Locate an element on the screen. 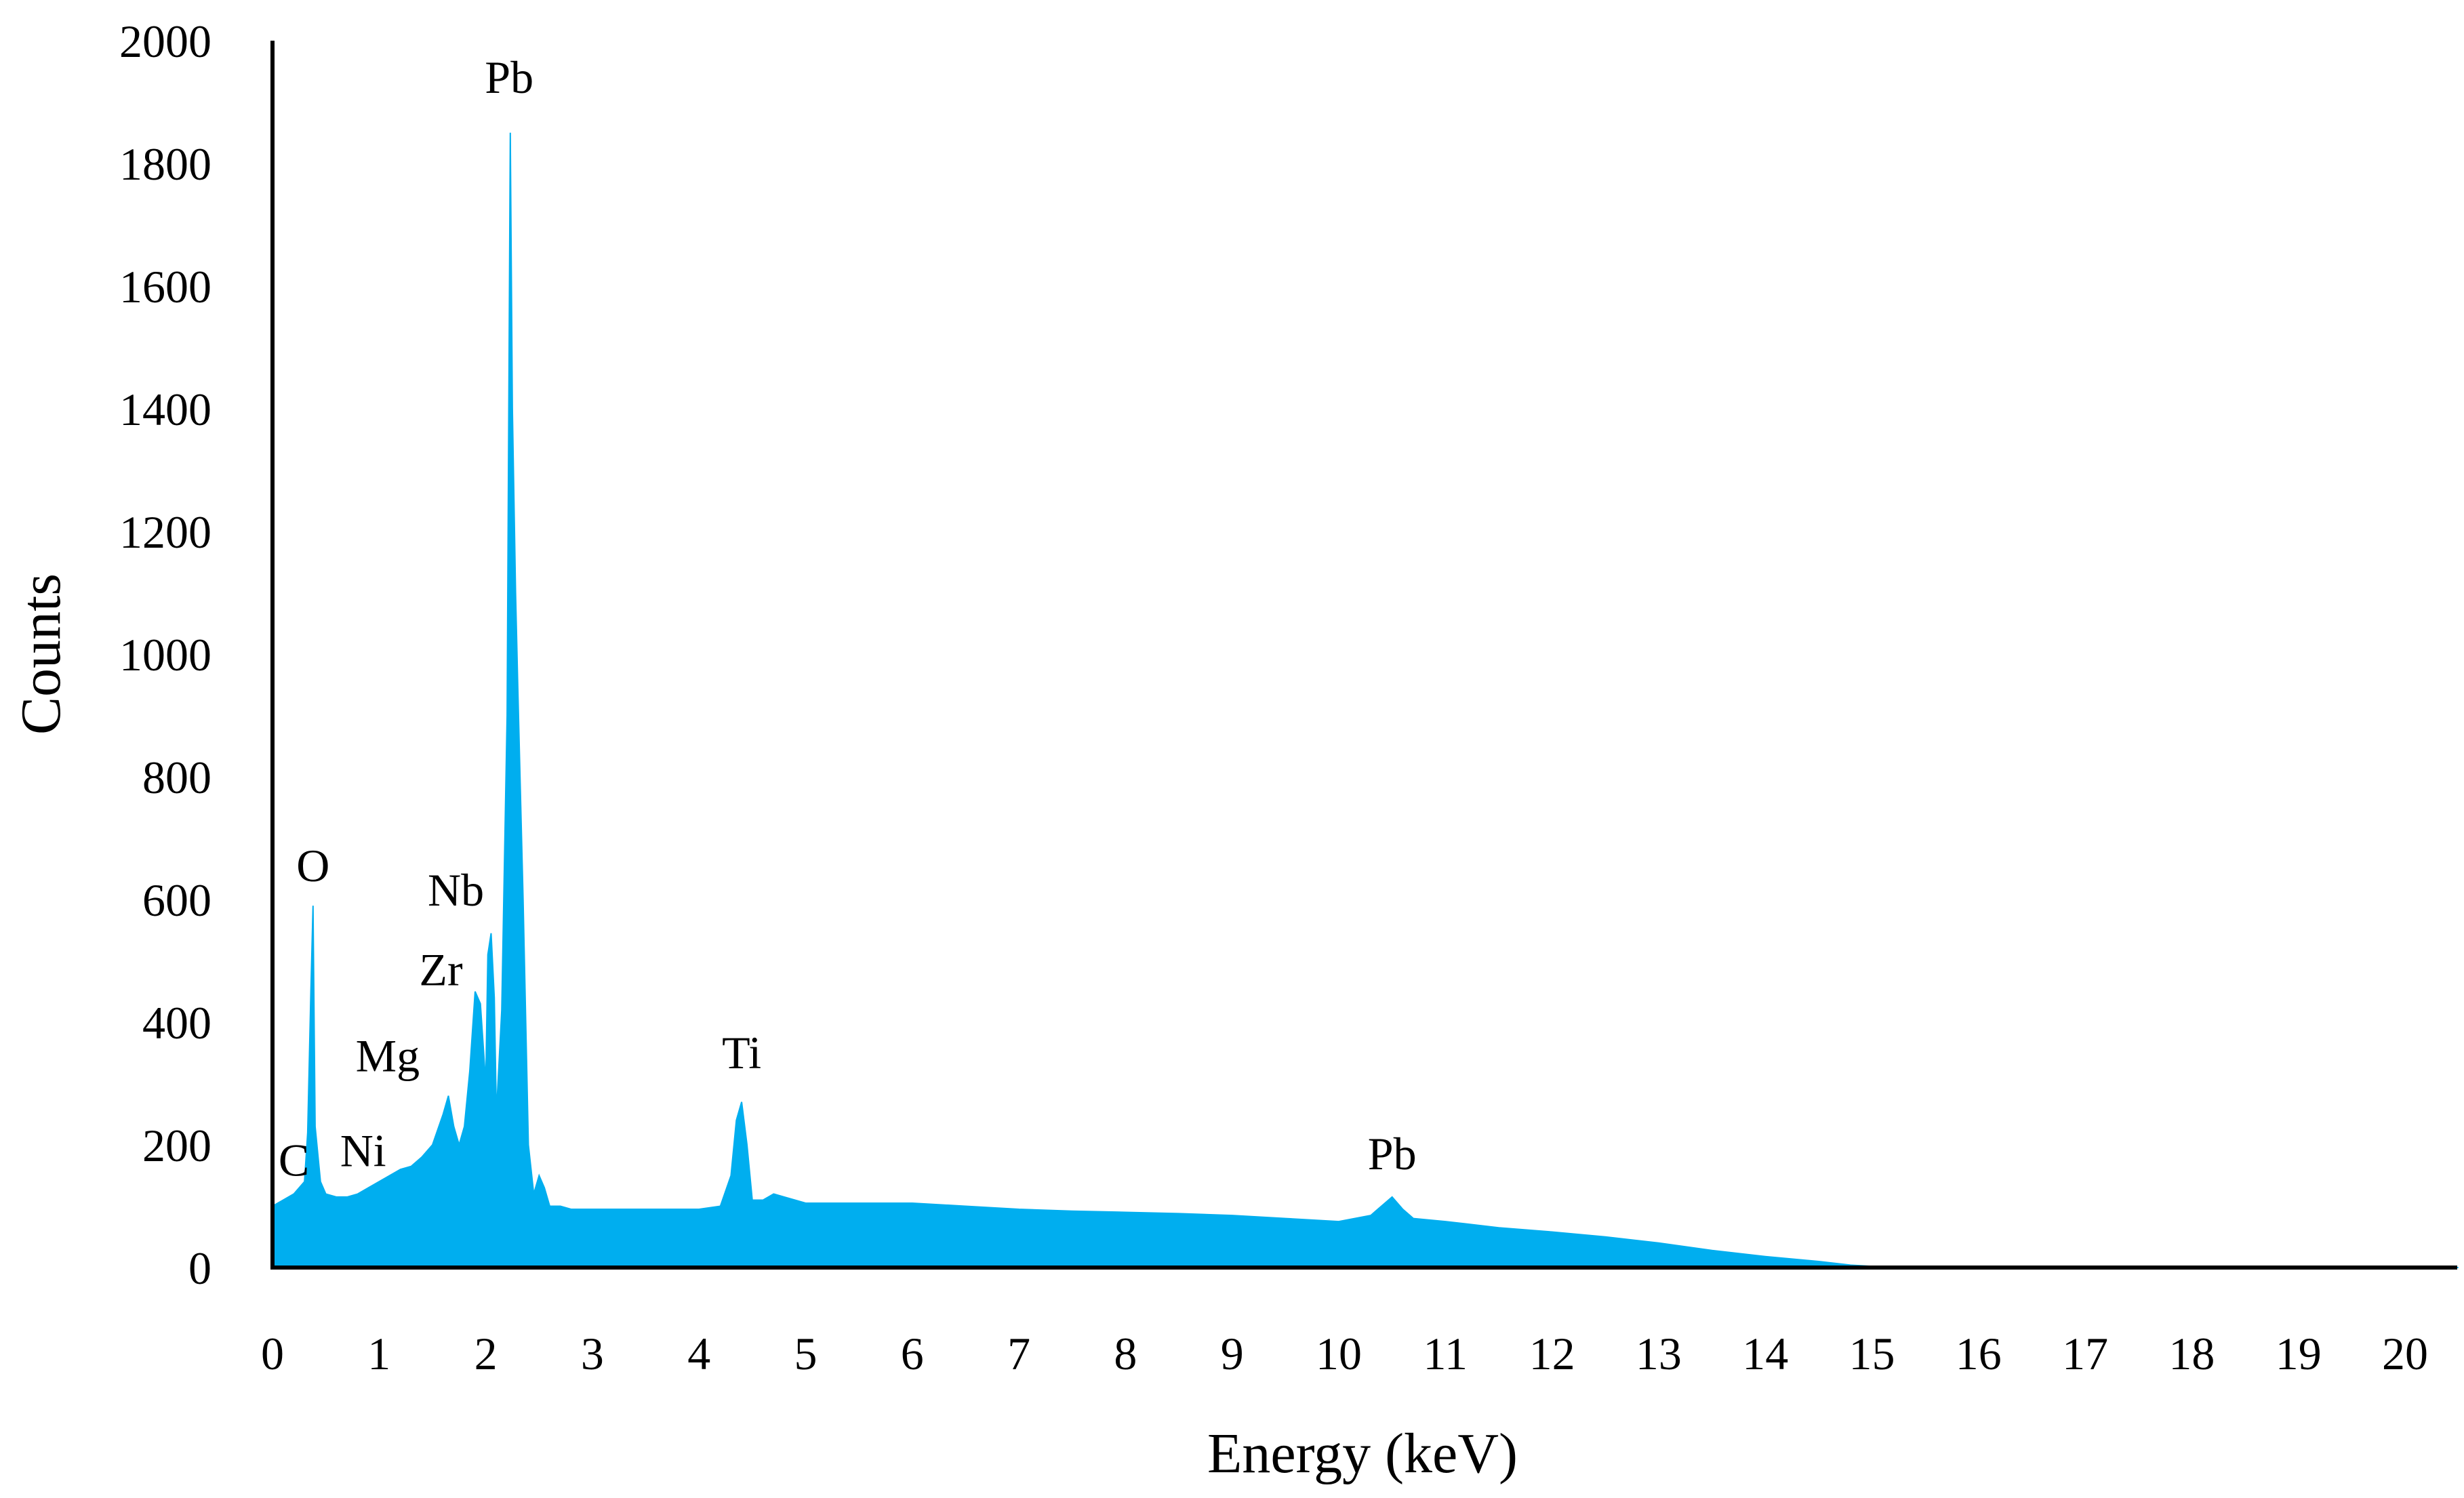 The width and height of the screenshot is (2464, 1498). x-tick-label: 15 is located at coordinates (1872, 1353).